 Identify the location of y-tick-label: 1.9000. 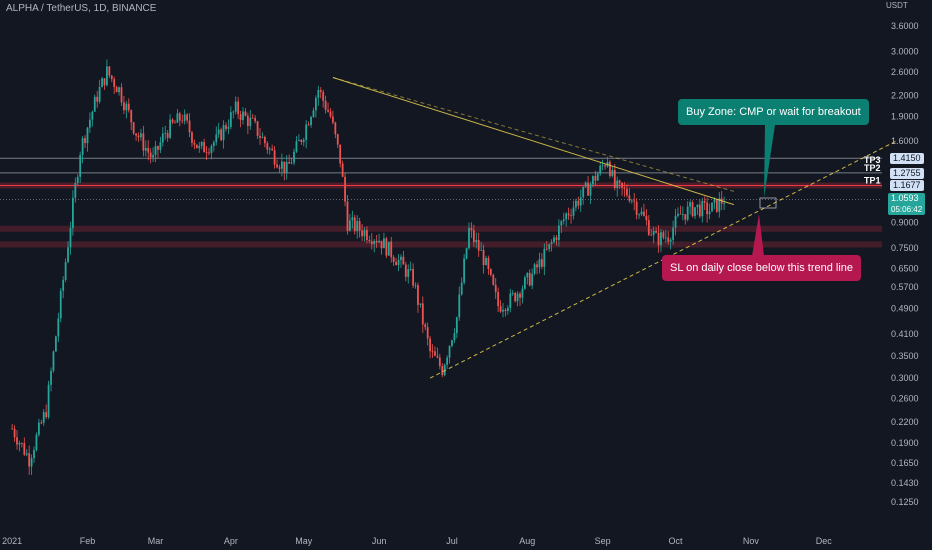
(905, 116).